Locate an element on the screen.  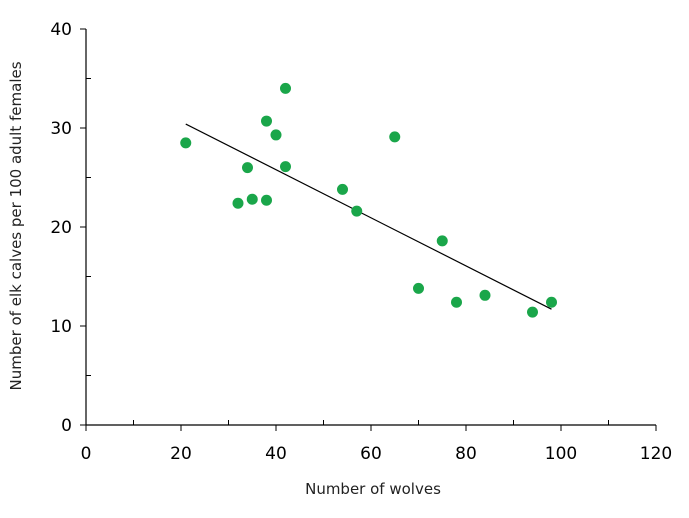
x-tick-label: 0 is located at coordinates (86, 454).